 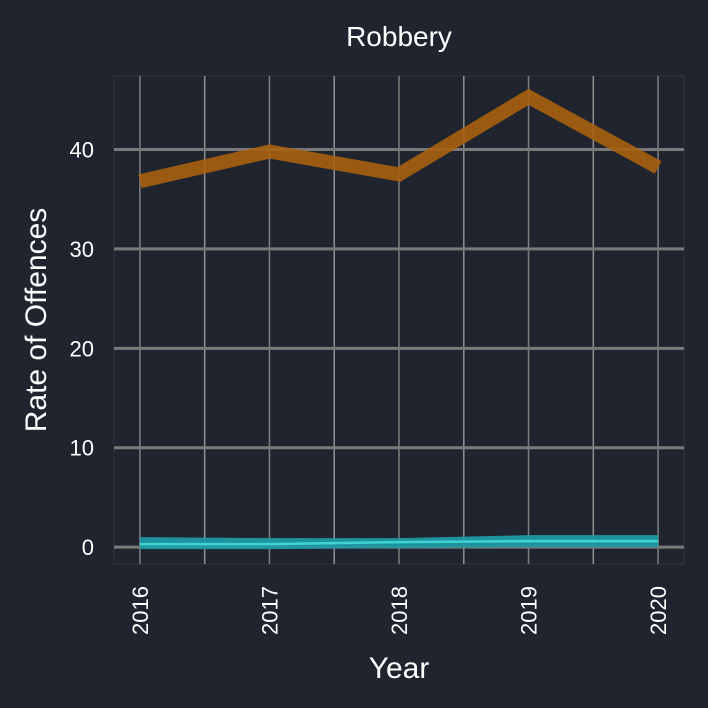 I want to click on x-axis-label: Year, so click(x=399, y=668).